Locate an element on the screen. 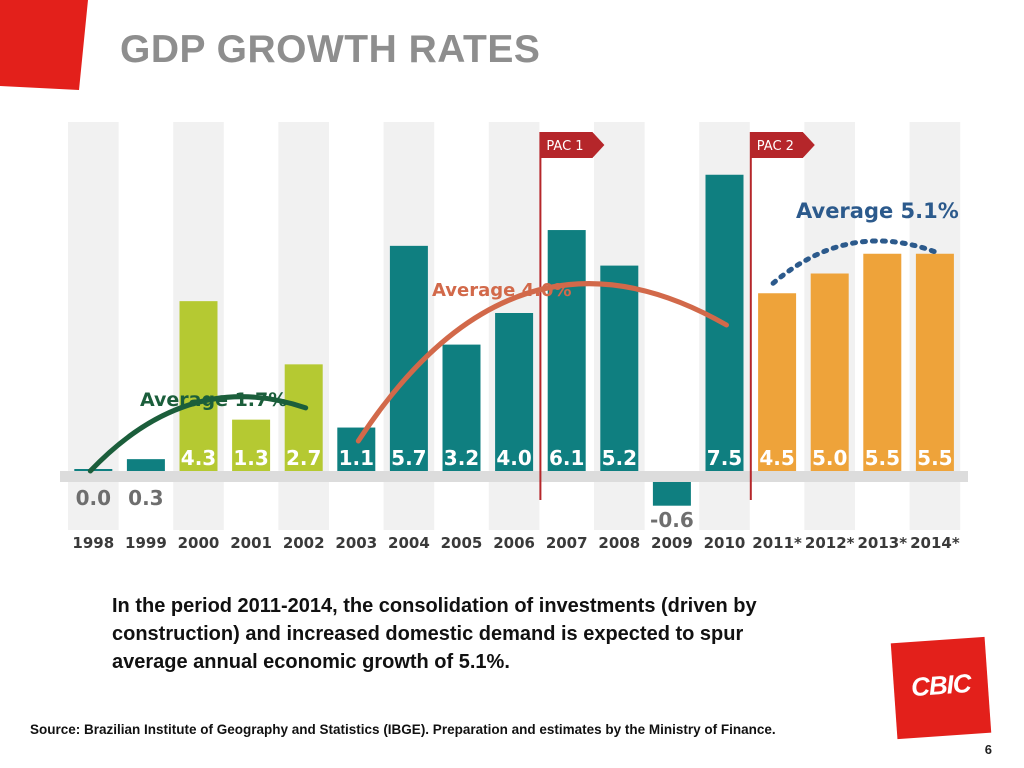 The height and width of the screenshot is (768, 1024). baseline-band is located at coordinates (514, 476).